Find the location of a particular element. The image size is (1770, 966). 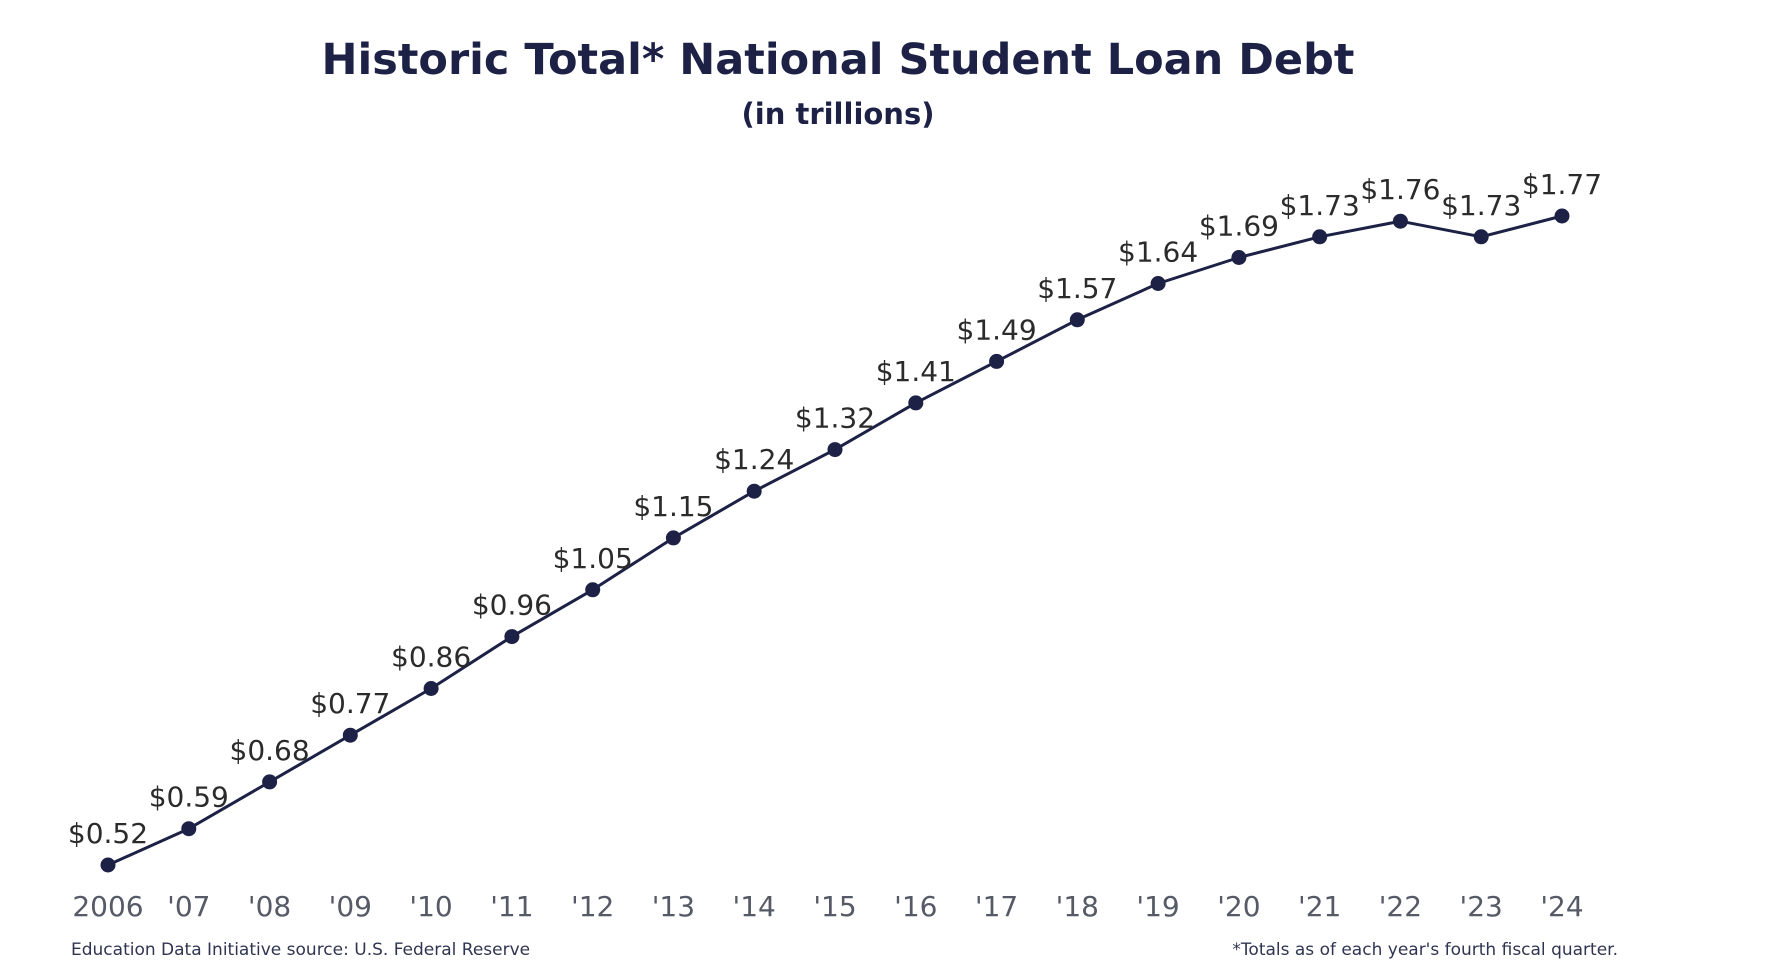

data-label: $1.49 is located at coordinates (997, 329).